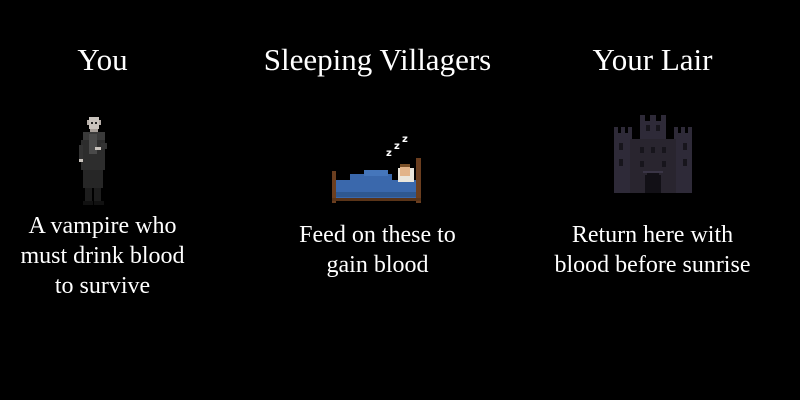 This screenshot has width=800, height=400. What do you see at coordinates (377, 250) in the screenshot?
I see `panel-villagers-description: Feed on these to gain blood` at bounding box center [377, 250].